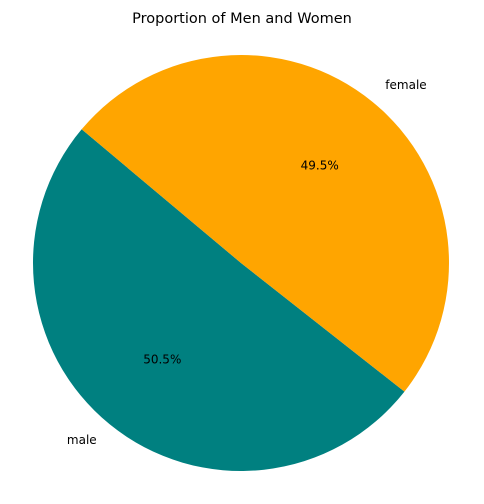 Image resolution: width=484 pixels, height=504 pixels. I want to click on percent-label-female: 49.5%, so click(320, 166).